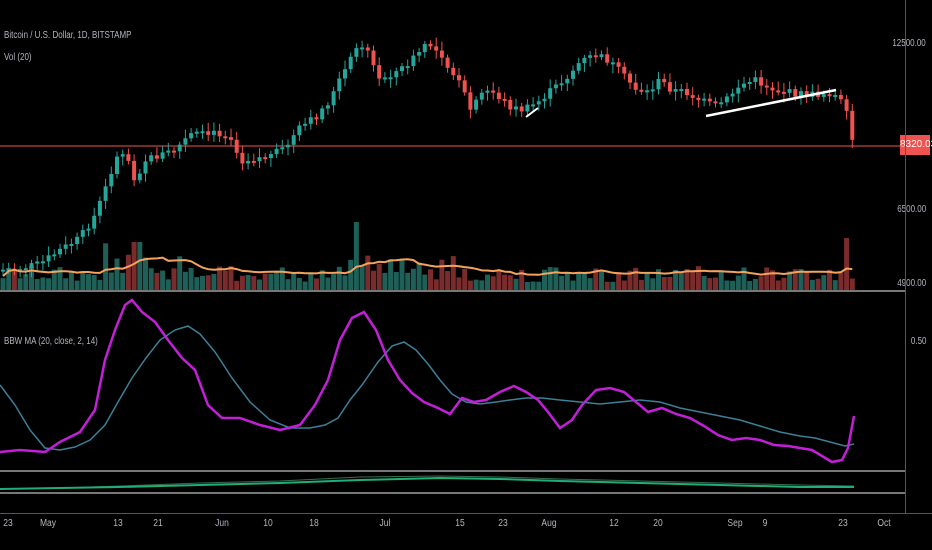 The width and height of the screenshot is (932, 550). What do you see at coordinates (549, 523) in the screenshot?
I see `time-tick: Aug` at bounding box center [549, 523].